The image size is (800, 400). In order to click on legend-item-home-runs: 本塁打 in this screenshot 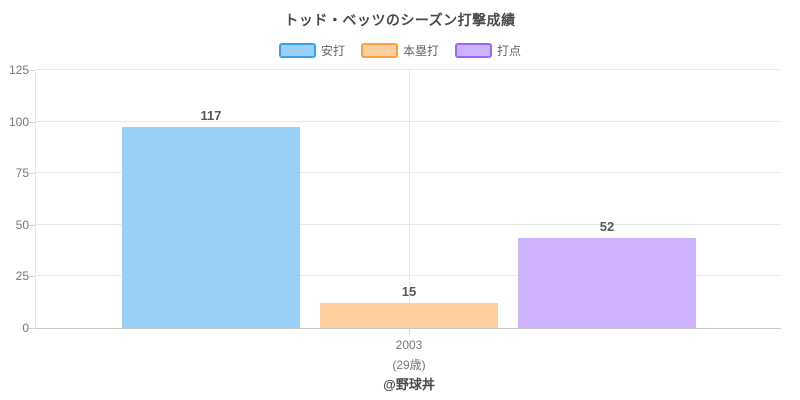, I will do `click(399, 50)`.